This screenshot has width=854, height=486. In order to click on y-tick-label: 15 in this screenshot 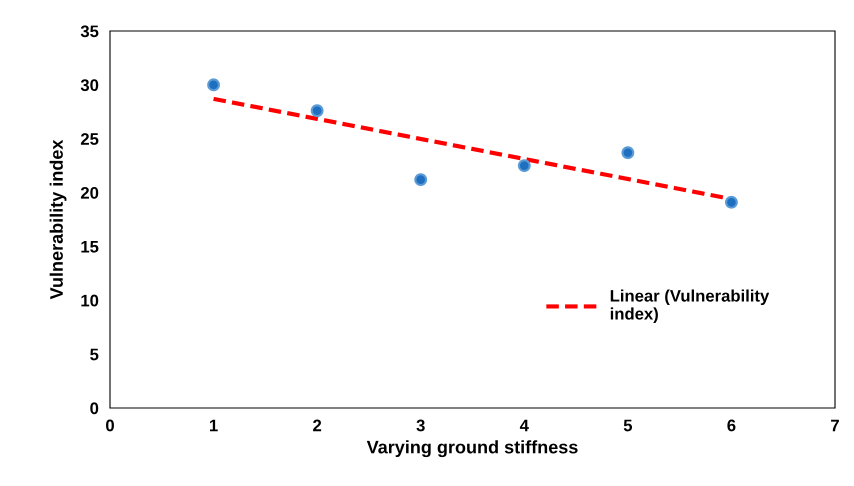, I will do `click(89, 247)`.